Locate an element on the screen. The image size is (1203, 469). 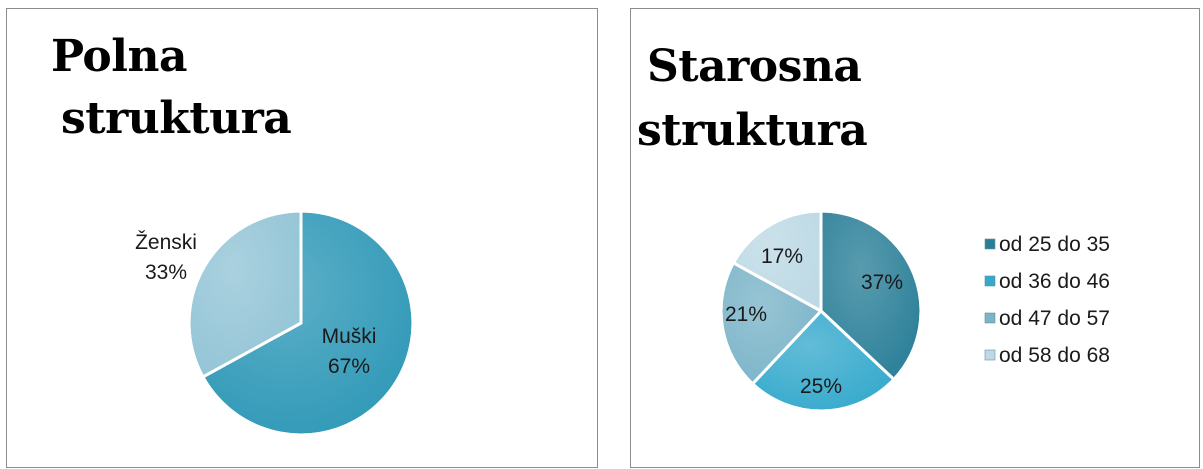
chart-title-line-1: Starosna is located at coordinates (754, 66).